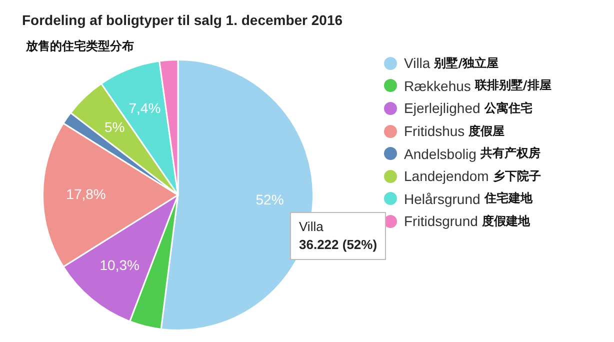  What do you see at coordinates (114, 127) in the screenshot?
I see `data-label: 5%` at bounding box center [114, 127].